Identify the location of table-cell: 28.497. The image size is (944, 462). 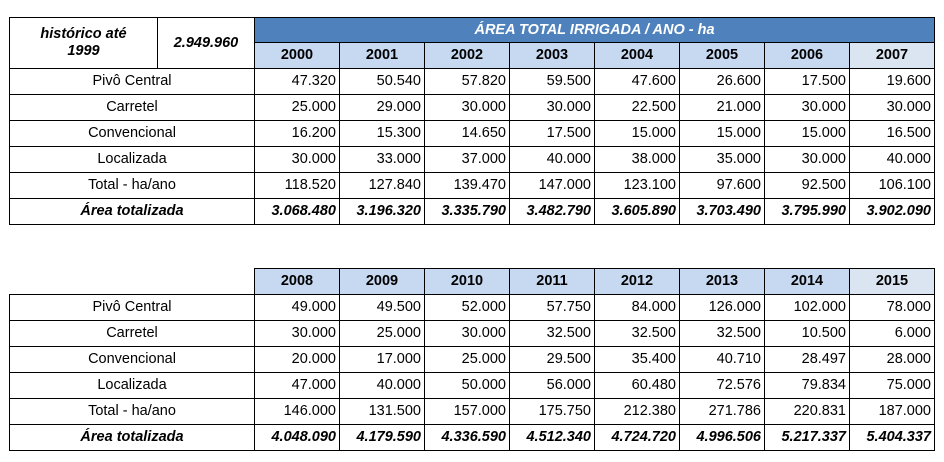
(807, 359).